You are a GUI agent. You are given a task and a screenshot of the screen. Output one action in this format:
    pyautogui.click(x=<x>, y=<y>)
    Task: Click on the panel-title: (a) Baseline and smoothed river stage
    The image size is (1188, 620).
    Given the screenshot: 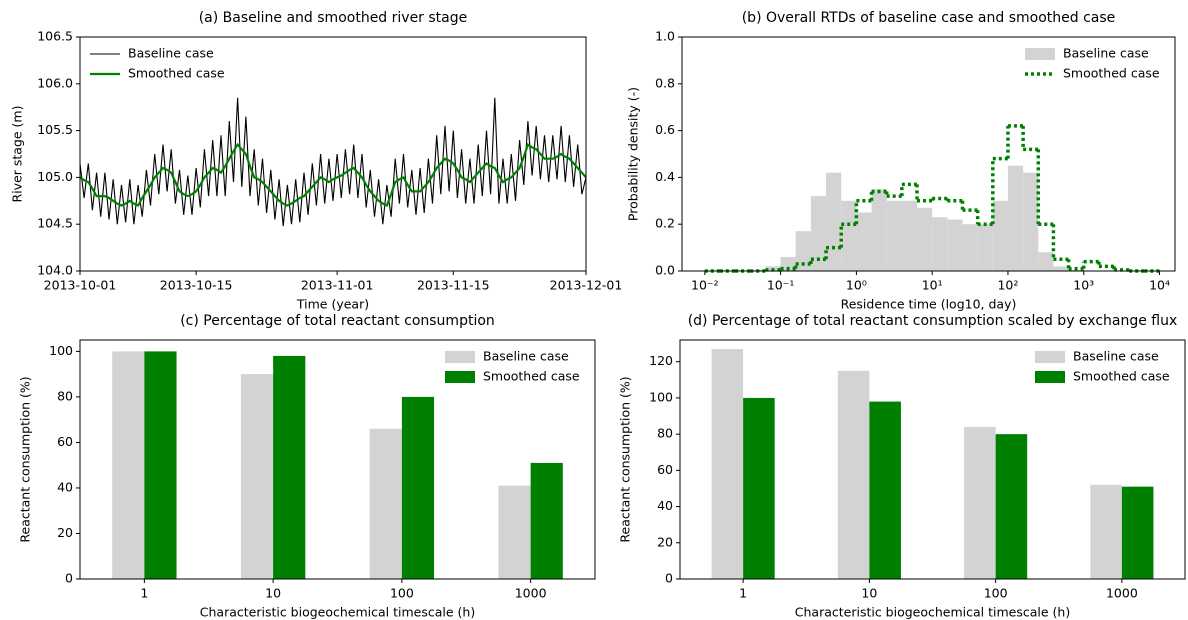 What is the action you would take?
    pyautogui.click(x=333, y=18)
    